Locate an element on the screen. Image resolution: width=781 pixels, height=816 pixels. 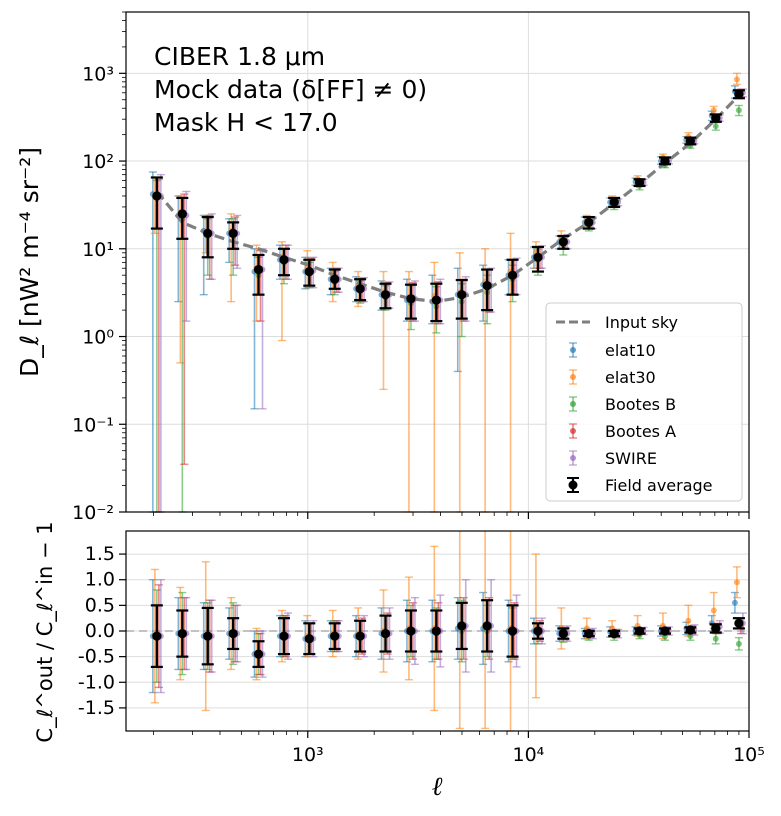
bottom-ytick-label: 0.5 is located at coordinates (100, 605).